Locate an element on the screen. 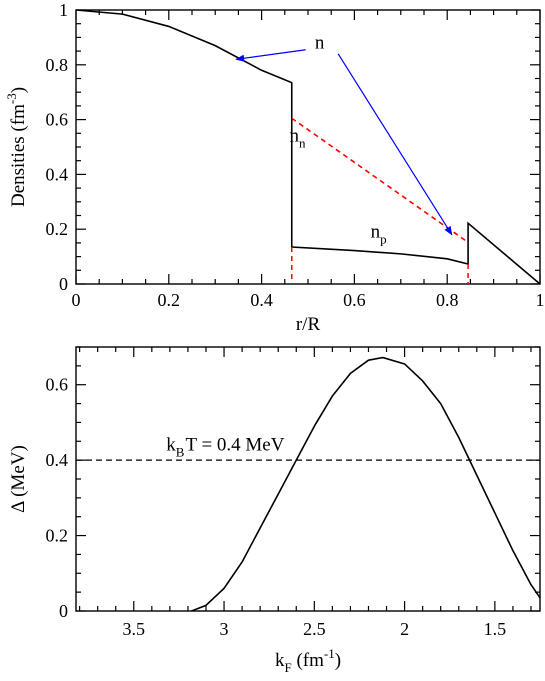 The height and width of the screenshot is (681, 545). x-tick-label: 0.6 is located at coordinates (354, 300).